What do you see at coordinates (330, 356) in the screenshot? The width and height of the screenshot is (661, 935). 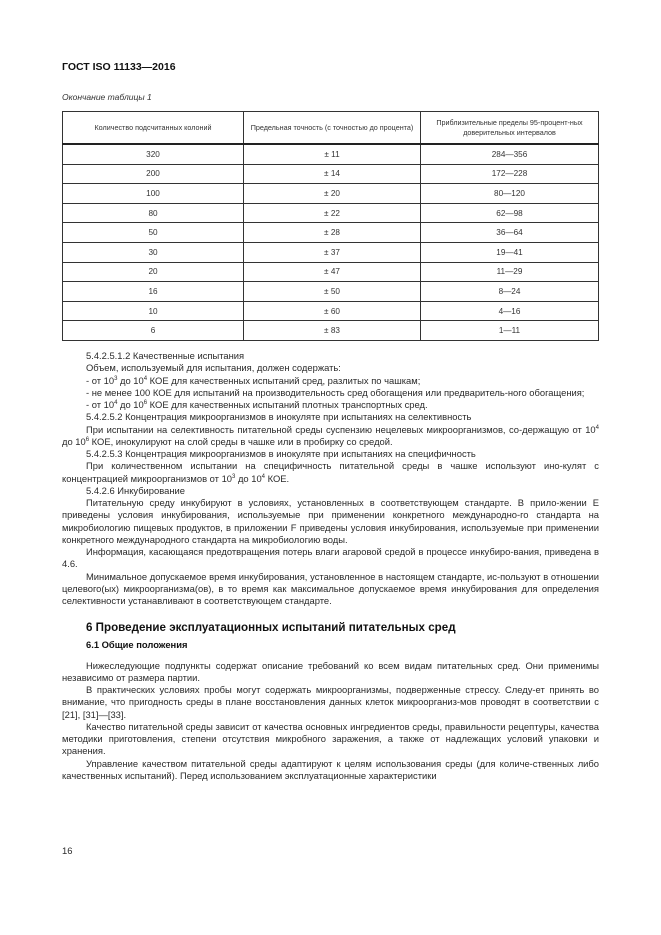 I see `paragraph: 5.4.2.5.1.2 Качественные испытания` at bounding box center [330, 356].